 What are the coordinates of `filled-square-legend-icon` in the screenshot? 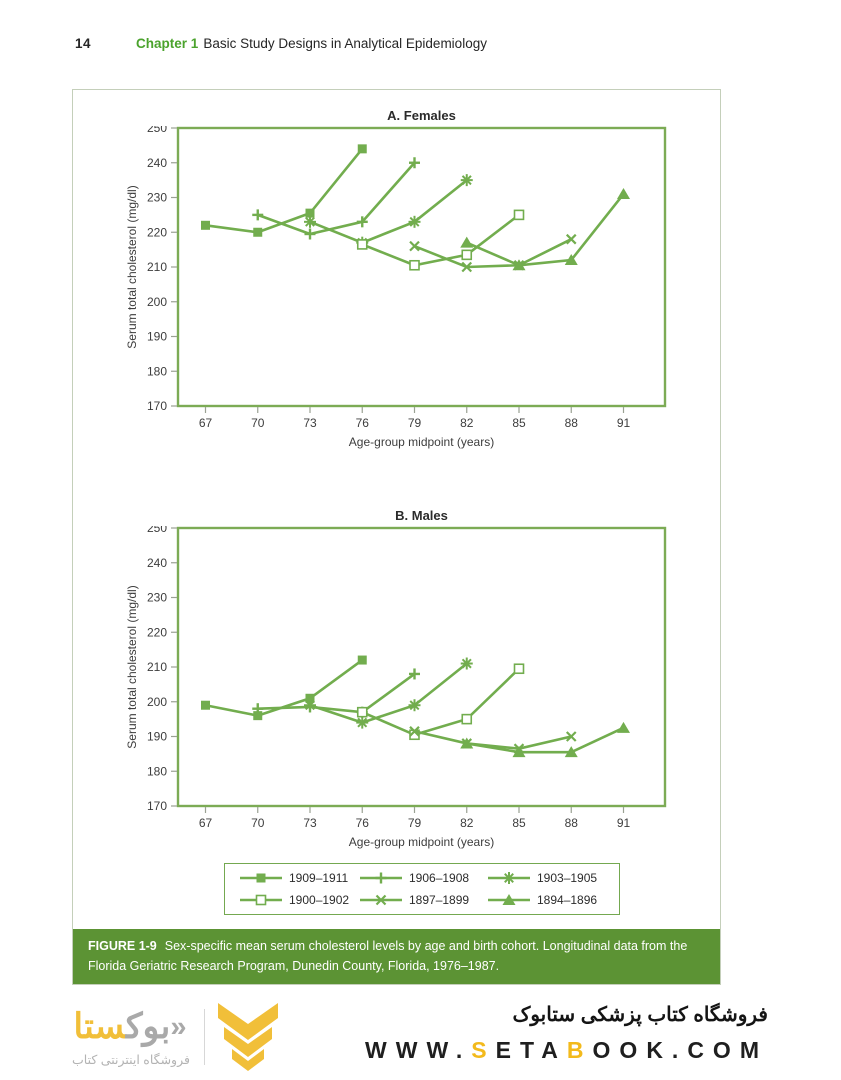 It's located at (261, 878).